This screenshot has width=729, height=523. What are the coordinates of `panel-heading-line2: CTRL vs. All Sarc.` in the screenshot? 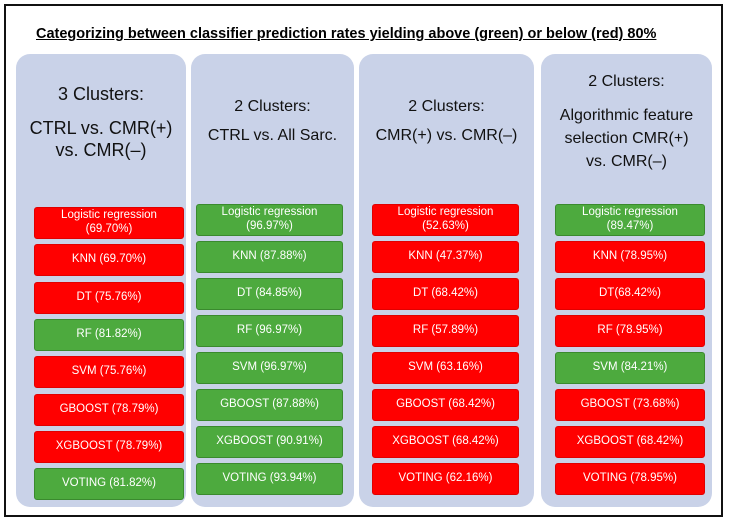 It's located at (272, 135).